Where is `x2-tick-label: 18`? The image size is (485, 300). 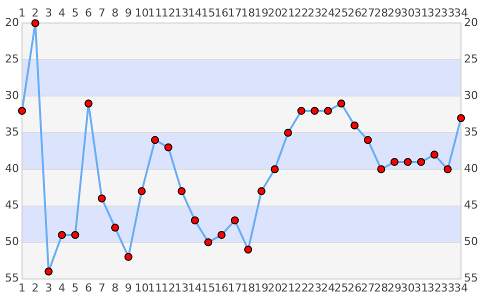
x2-tick-label: 18 is located at coordinates (248, 13).